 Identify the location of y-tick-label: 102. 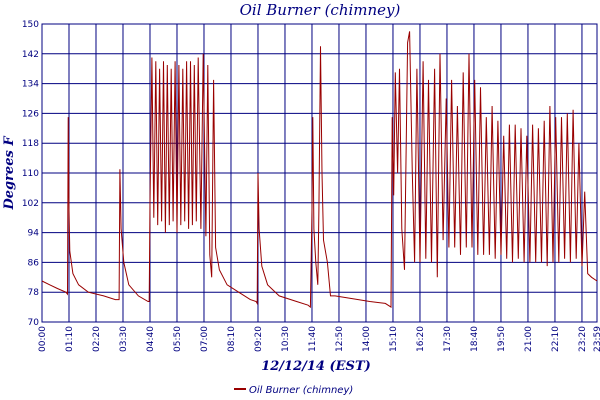
(30, 204).